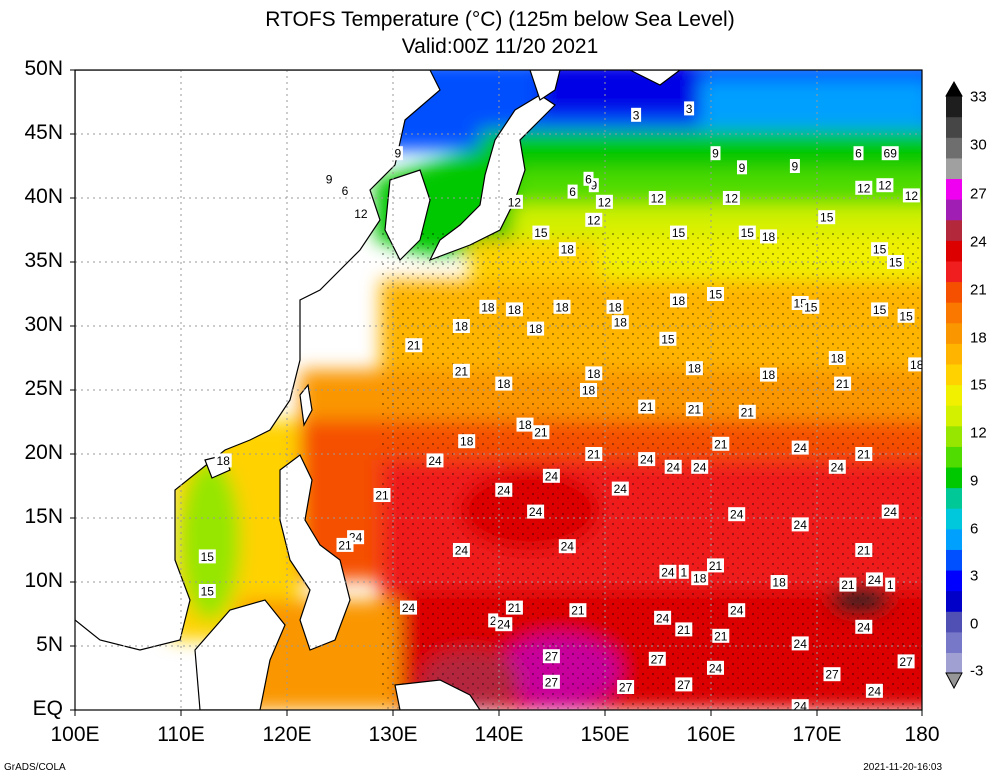  What do you see at coordinates (978, 385) in the screenshot?
I see `colorbar-label: 15` at bounding box center [978, 385].